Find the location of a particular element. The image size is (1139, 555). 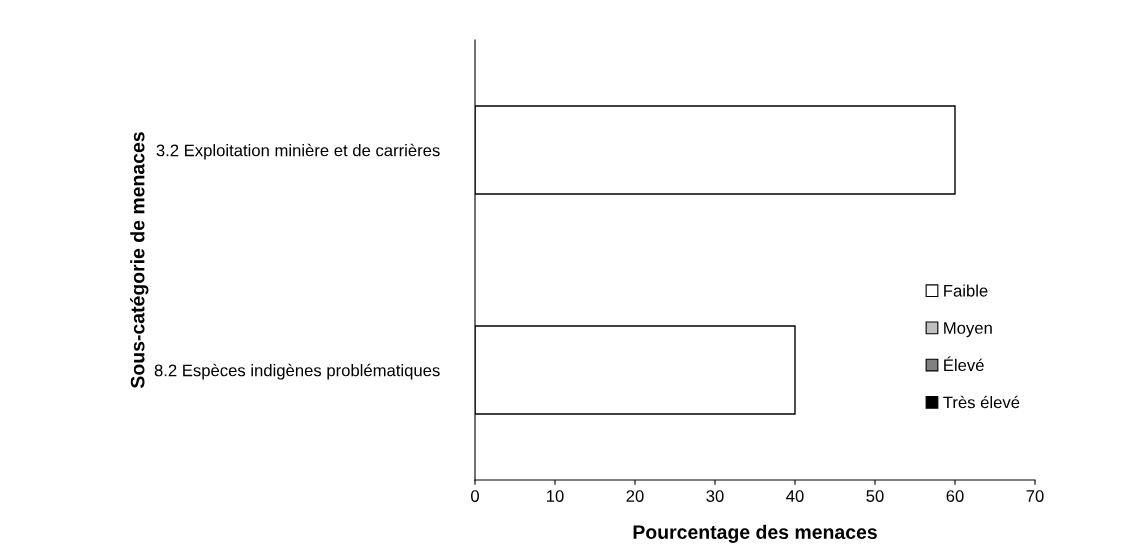

legend-label: Élevé is located at coordinates (964, 364).